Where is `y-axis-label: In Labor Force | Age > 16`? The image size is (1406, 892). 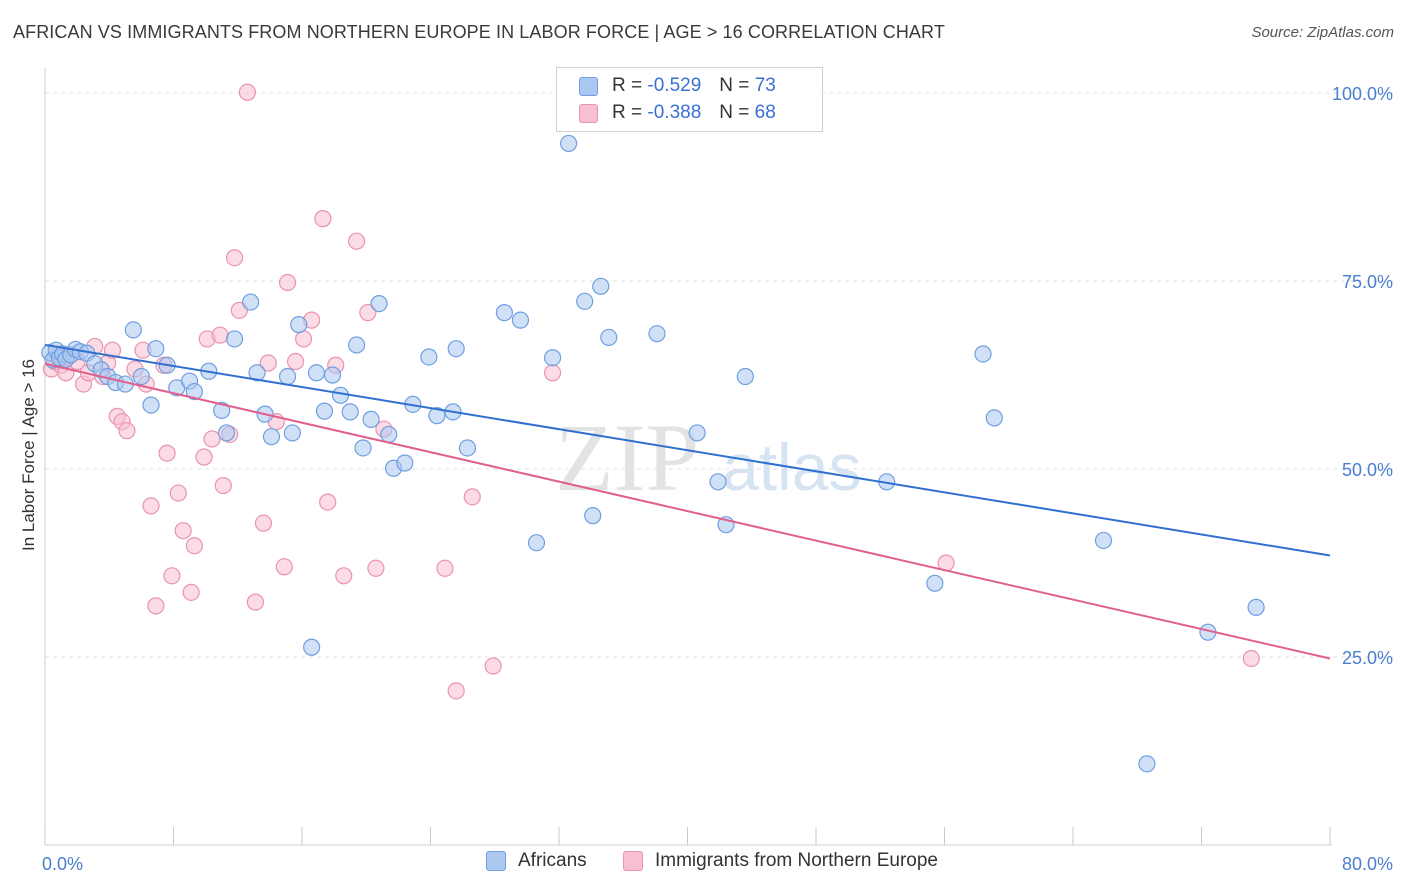
y-axis-label: In Labor Force | Age > 16 is located at coordinates (28, 455).